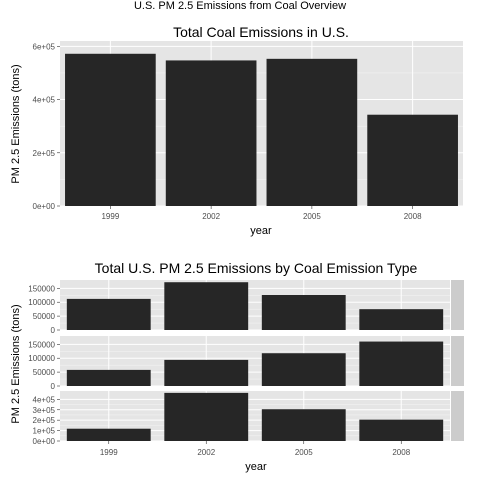  Describe the element at coordinates (401, 452) in the screenshot. I see `chart2-x-tick-label: 2008` at that location.